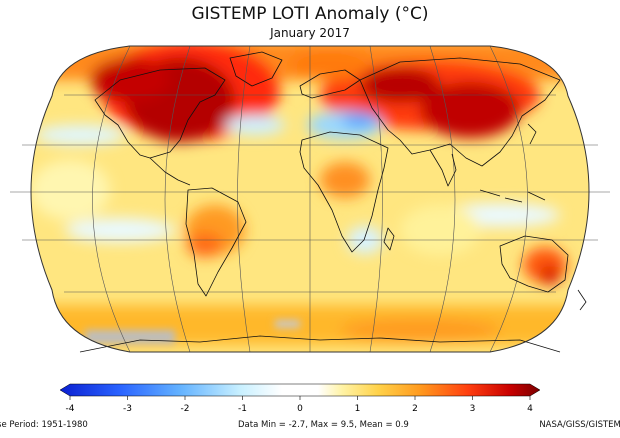  What do you see at coordinates (358, 409) in the screenshot?
I see `colorbar-tick-label: 1` at bounding box center [358, 409].